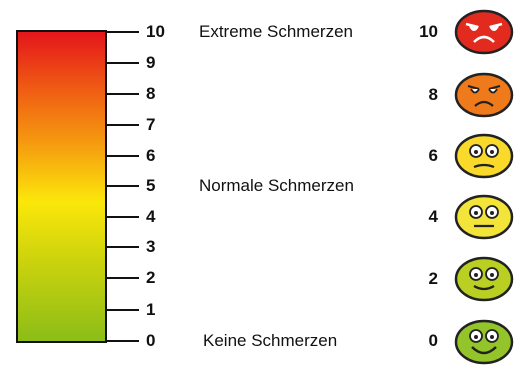 The height and width of the screenshot is (373, 514). What do you see at coordinates (433, 155) in the screenshot?
I see `face-value: 6` at bounding box center [433, 155].